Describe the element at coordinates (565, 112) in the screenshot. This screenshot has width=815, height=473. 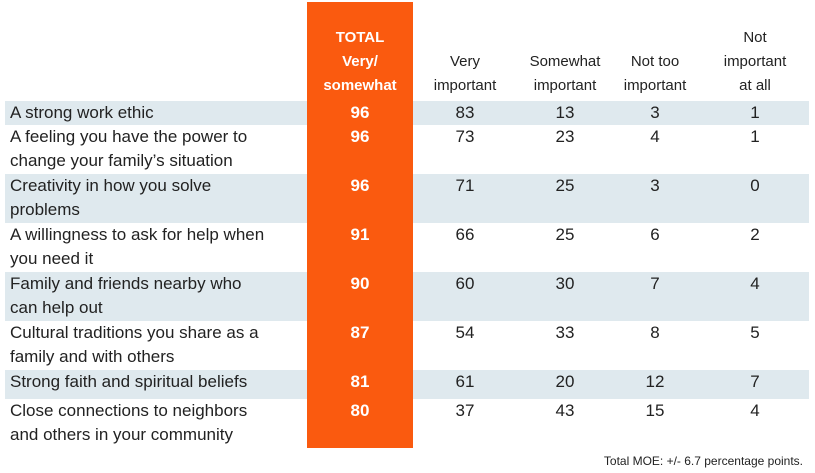
I see `cell-somewhat-row-0: 13` at that location.